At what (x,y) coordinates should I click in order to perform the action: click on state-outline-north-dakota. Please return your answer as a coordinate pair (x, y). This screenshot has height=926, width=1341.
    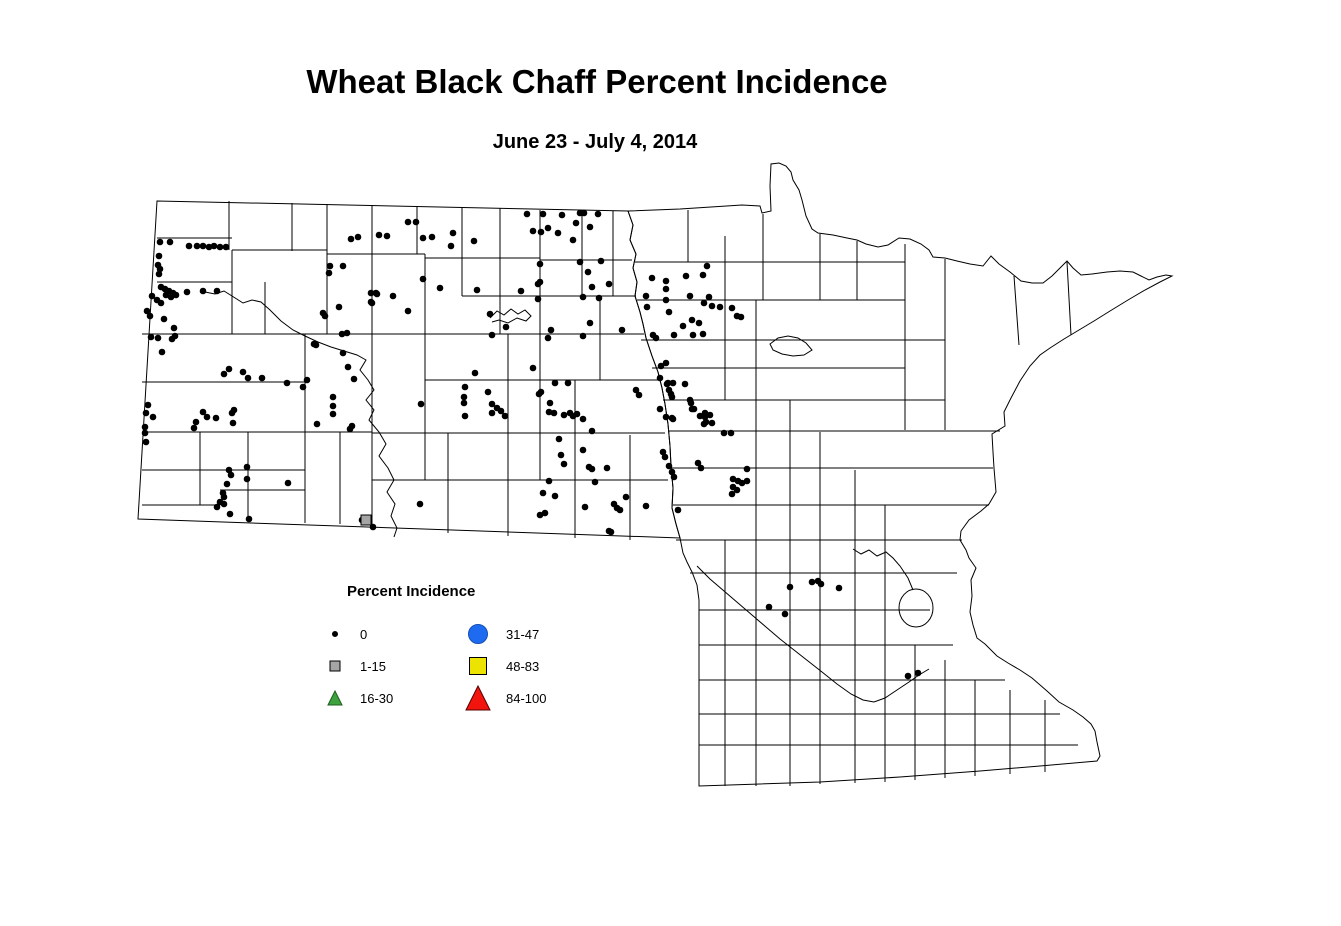
    Looking at the image, I should click on (409, 369).